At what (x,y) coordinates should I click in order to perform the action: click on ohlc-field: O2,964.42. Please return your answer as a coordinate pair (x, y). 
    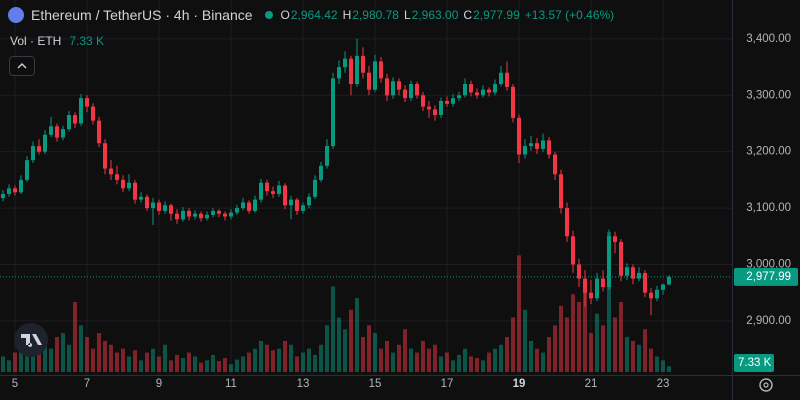
    Looking at the image, I should click on (309, 15).